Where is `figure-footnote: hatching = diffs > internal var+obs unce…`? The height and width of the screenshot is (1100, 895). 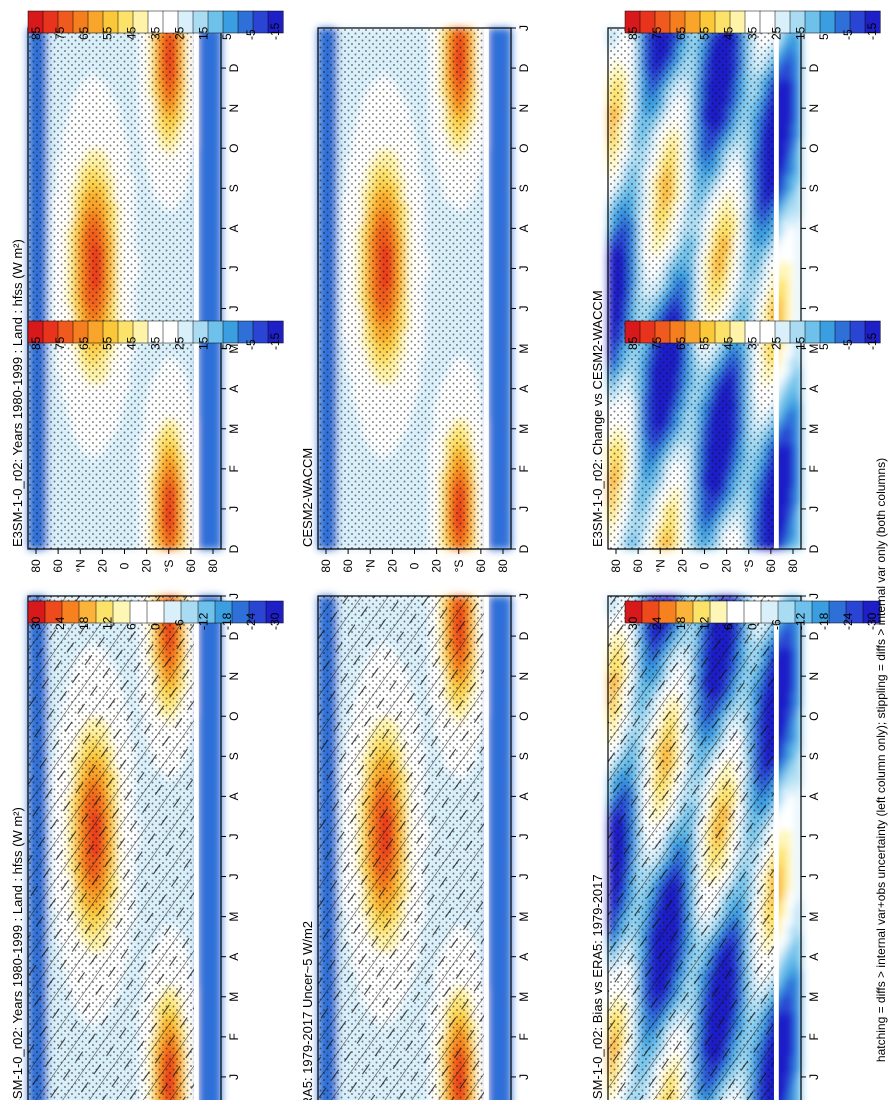
figure-footnote: hatching = diffs > internal var+obs unce… is located at coordinates (881, 760).